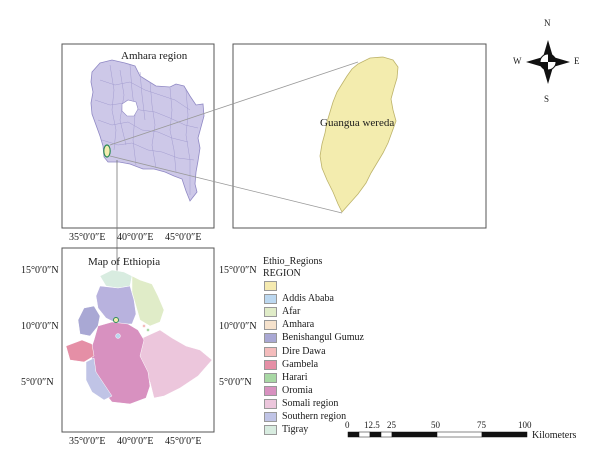 The height and width of the screenshot is (467, 600). What do you see at coordinates (148, 330) in the screenshot?
I see `region-harari` at bounding box center [148, 330].